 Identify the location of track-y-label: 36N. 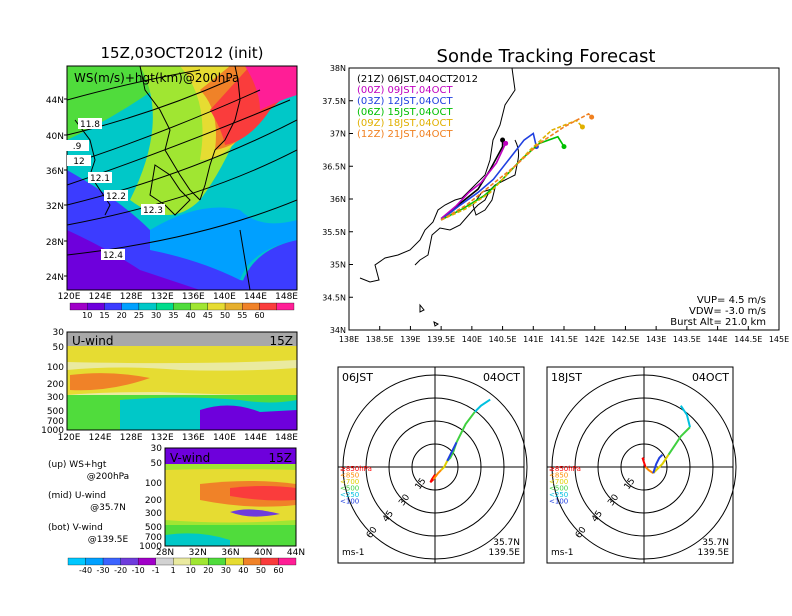
(338, 199).